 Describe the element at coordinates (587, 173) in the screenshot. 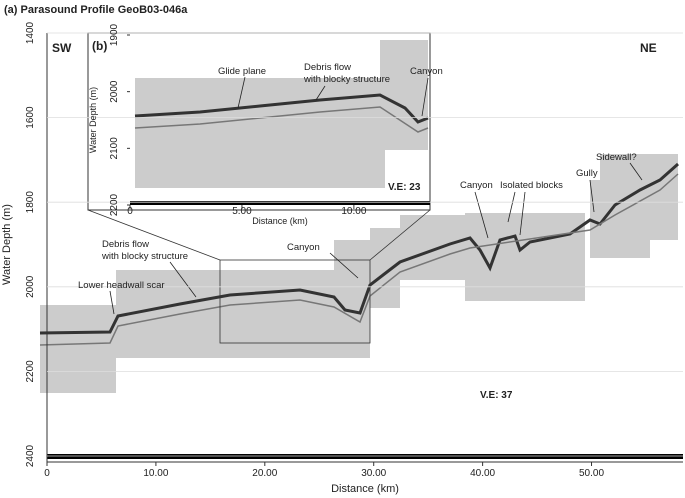

I see `annotation: Gully` at that location.